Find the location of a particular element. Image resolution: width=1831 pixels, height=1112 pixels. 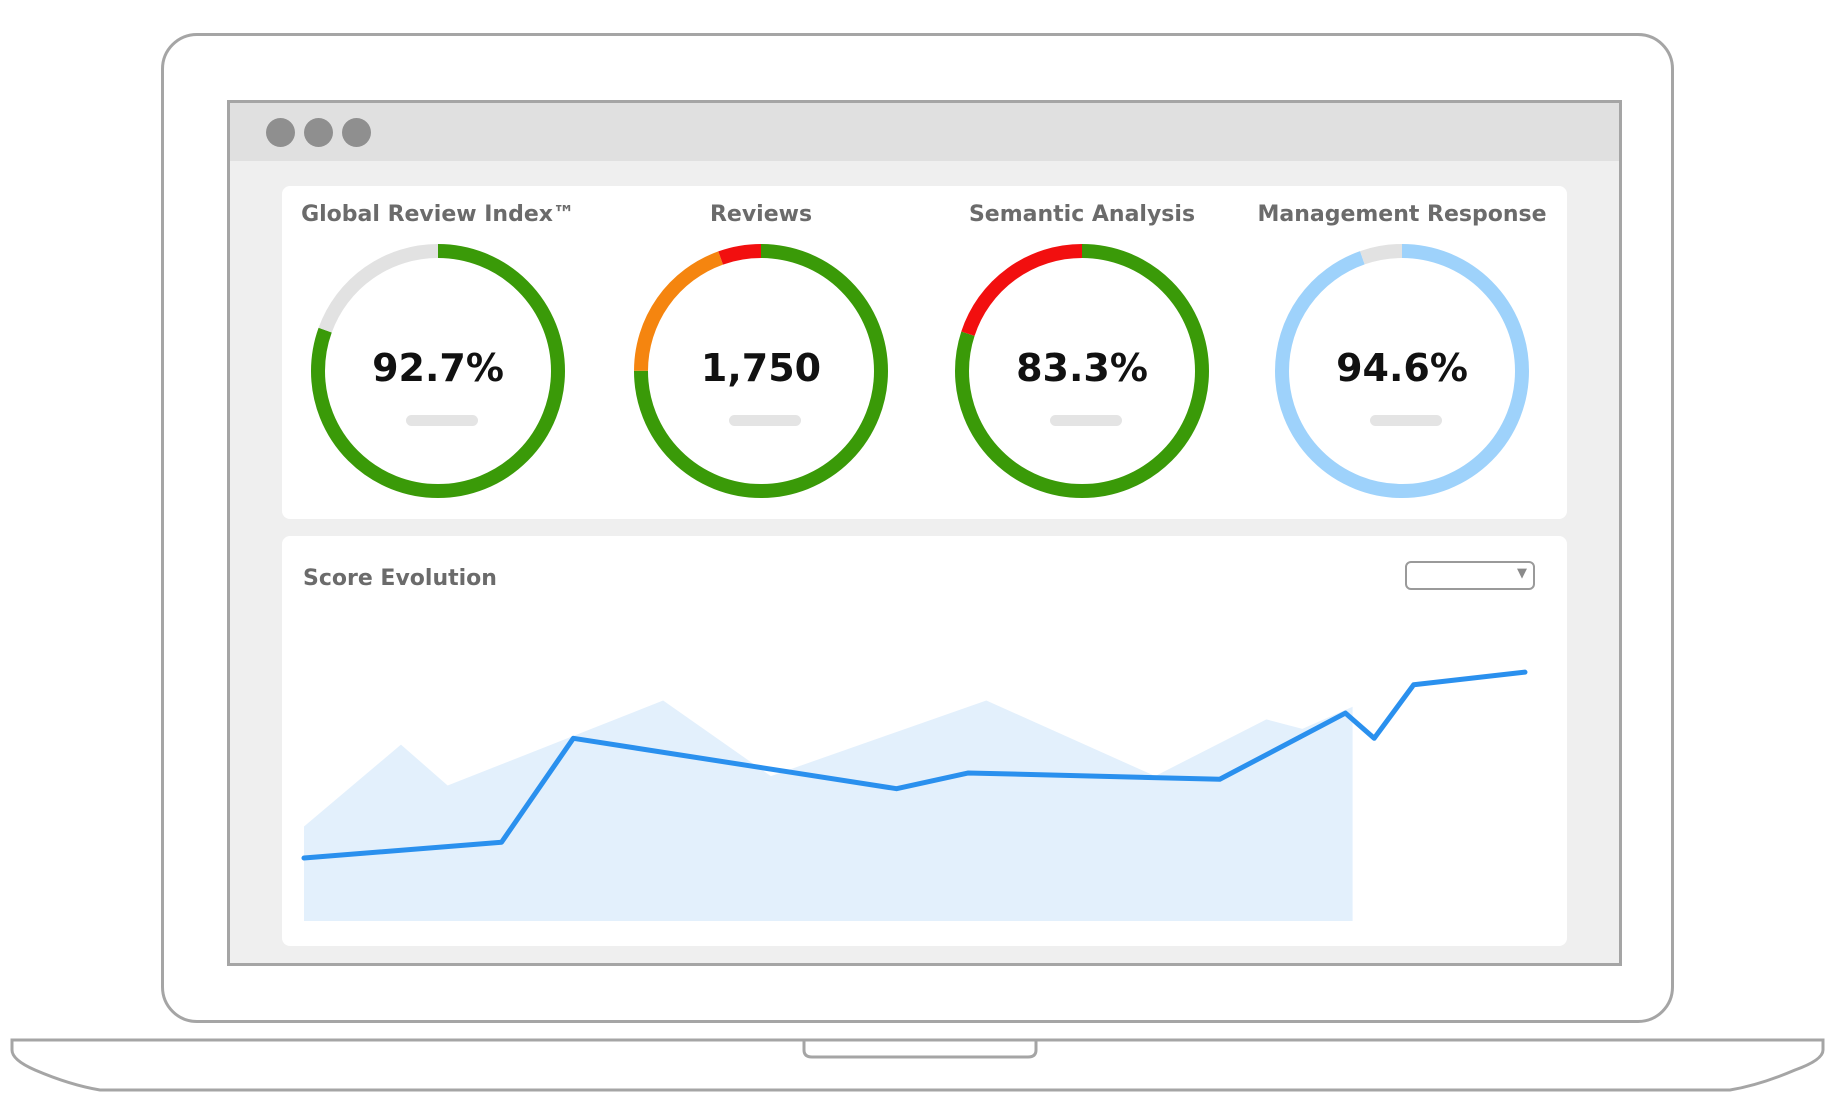

kpi-value: 92.7% is located at coordinates (438, 368).